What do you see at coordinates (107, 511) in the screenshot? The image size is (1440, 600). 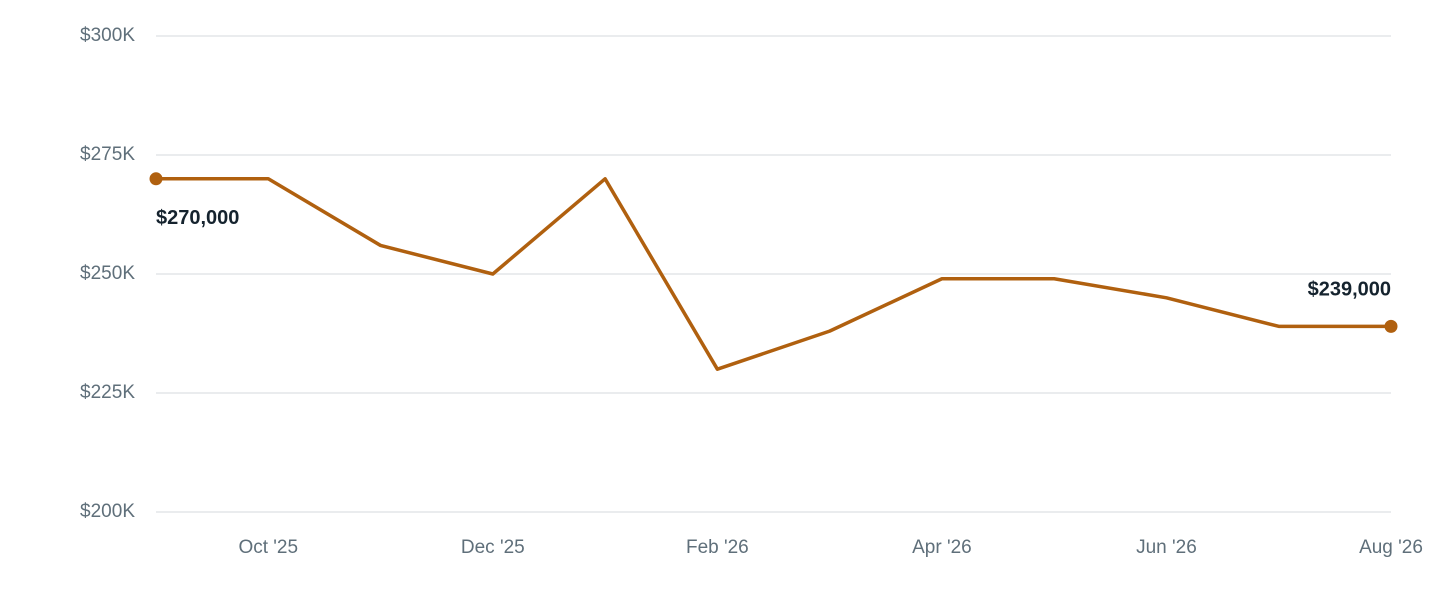 I see `y-tick-label: $200K` at bounding box center [107, 511].